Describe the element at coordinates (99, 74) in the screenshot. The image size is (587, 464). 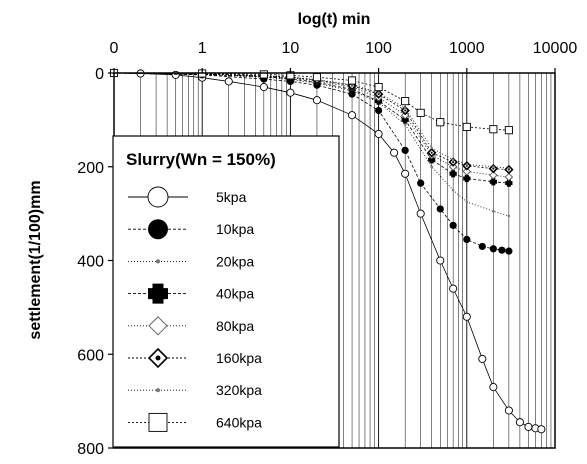
I see `y-tick-label: 0` at that location.